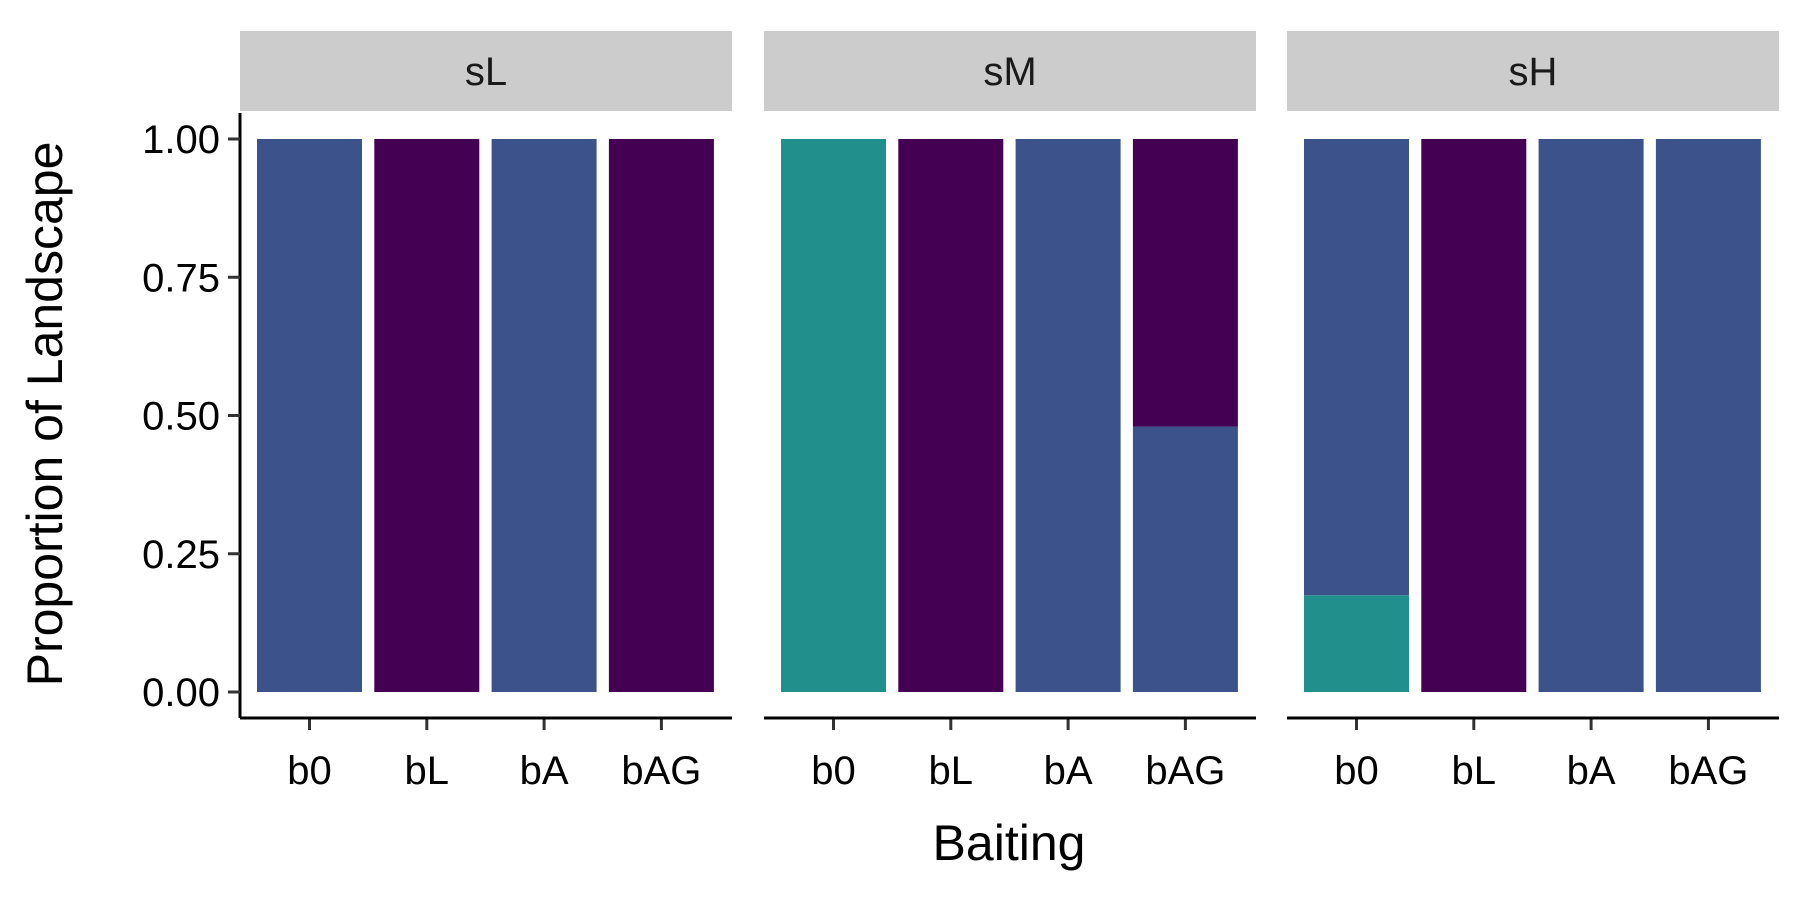 The width and height of the screenshot is (1800, 900). What do you see at coordinates (181, 693) in the screenshot?
I see `y-tick-label: 0.00` at bounding box center [181, 693].